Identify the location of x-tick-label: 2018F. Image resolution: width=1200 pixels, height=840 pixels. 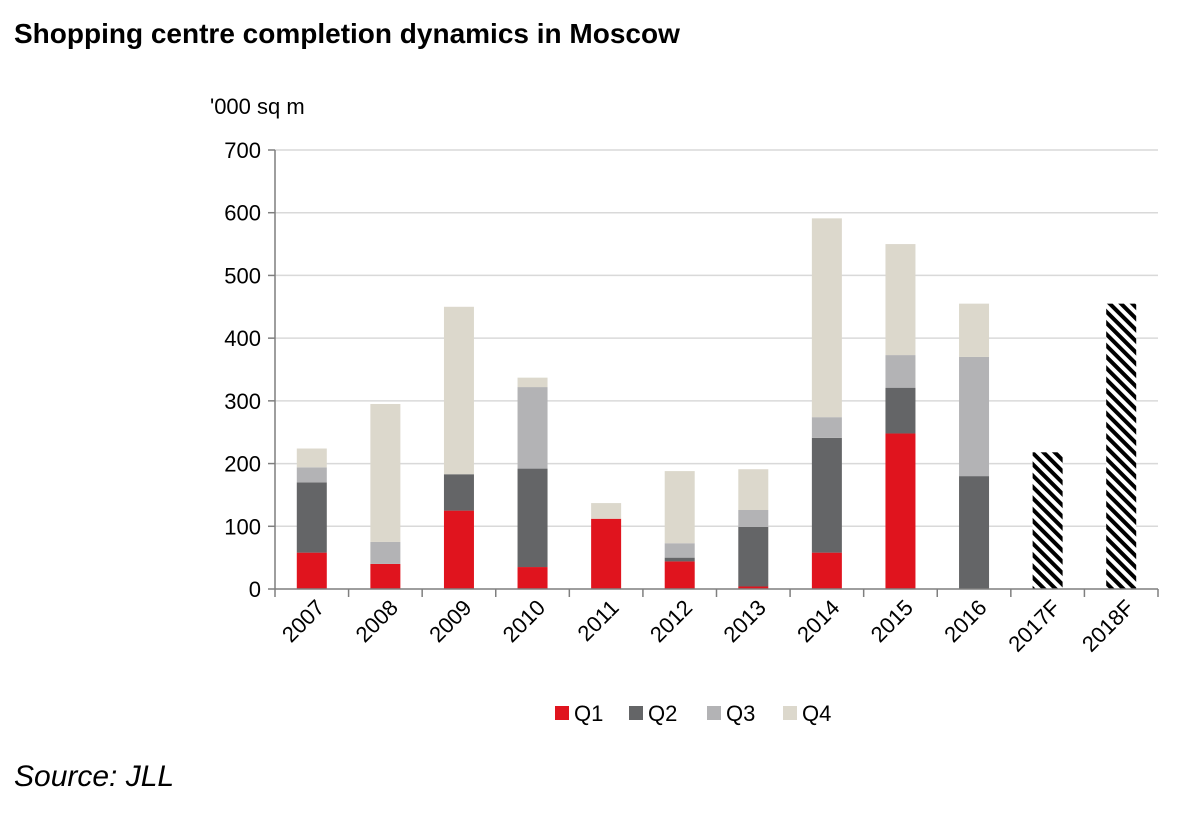
(1108, 626).